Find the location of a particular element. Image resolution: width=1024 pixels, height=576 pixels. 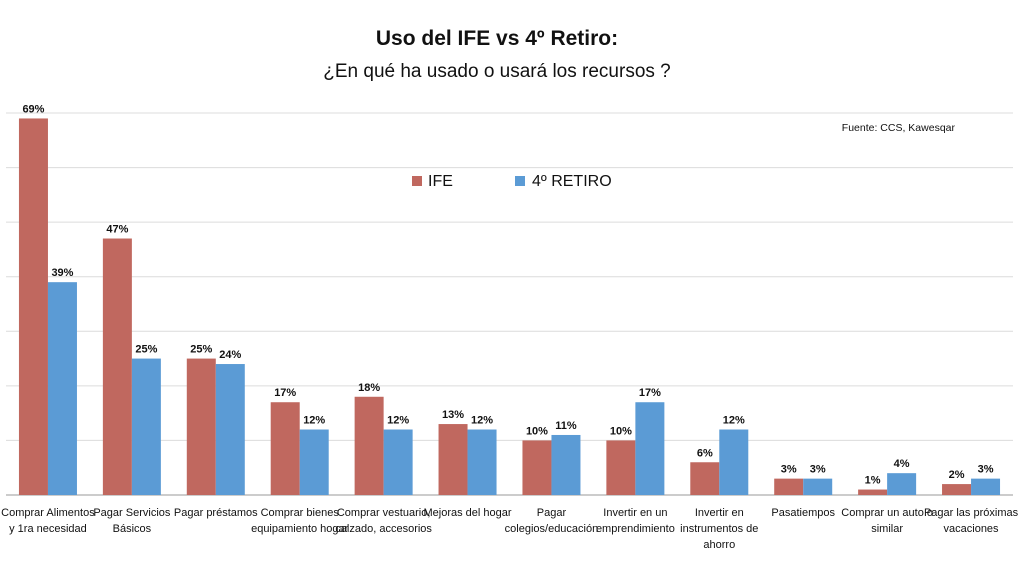

category-label: Mejoras del hogar is located at coordinates (468, 513).